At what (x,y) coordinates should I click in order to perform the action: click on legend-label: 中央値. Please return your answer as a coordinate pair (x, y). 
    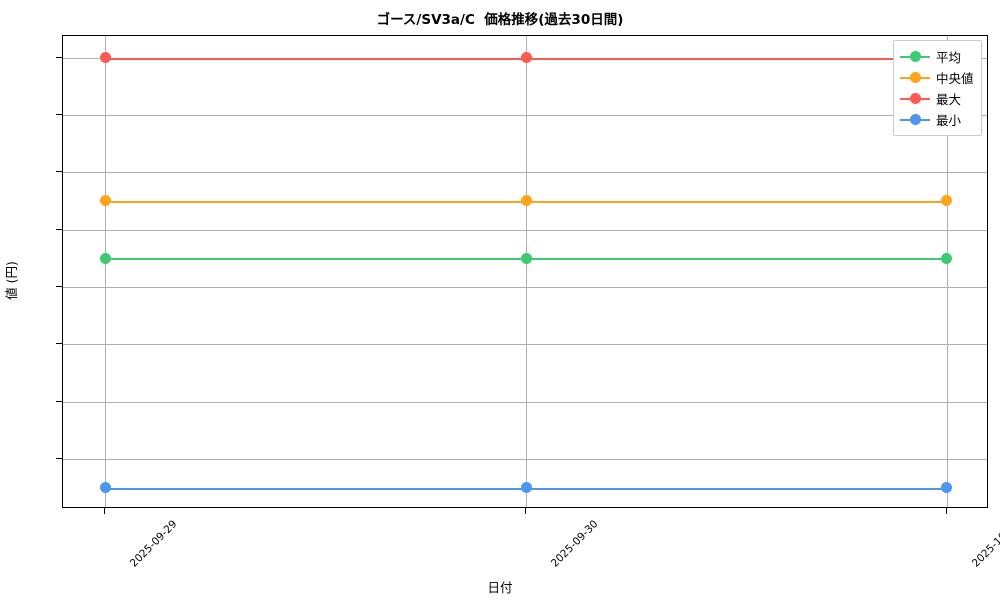
    Looking at the image, I should click on (955, 78).